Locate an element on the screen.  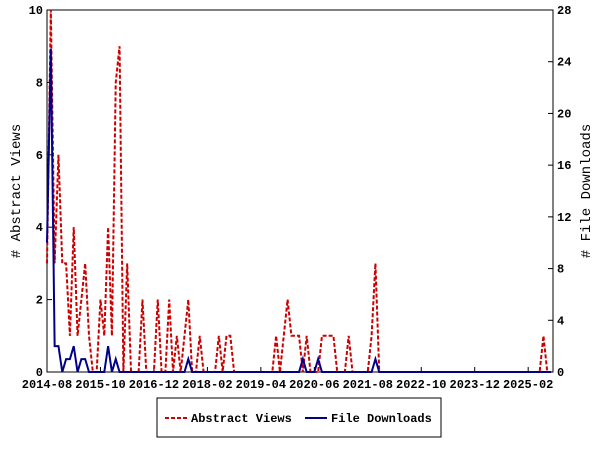
x-tick-label: 2025-02 is located at coordinates (528, 385).